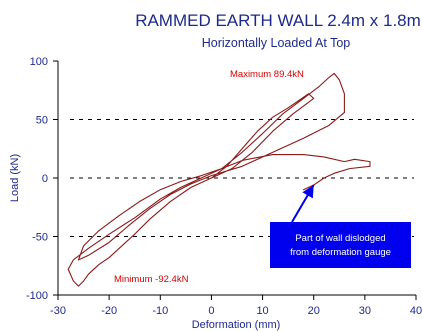  What do you see at coordinates (42, 121) in the screenshot?
I see `y-tick-label: 50` at bounding box center [42, 121].